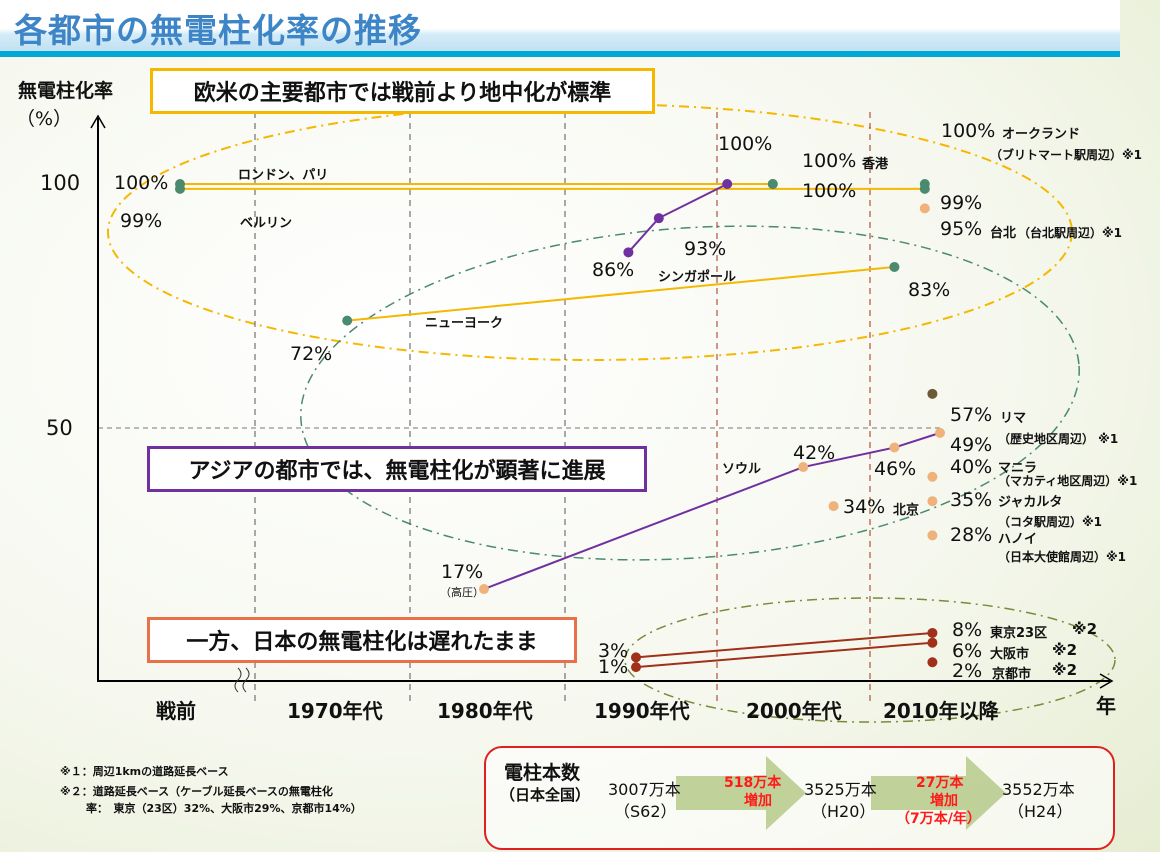 The height and width of the screenshot is (852, 1160). What do you see at coordinates (1010, 654) in the screenshot?
I see `osaka-name: 大阪市` at bounding box center [1010, 654].